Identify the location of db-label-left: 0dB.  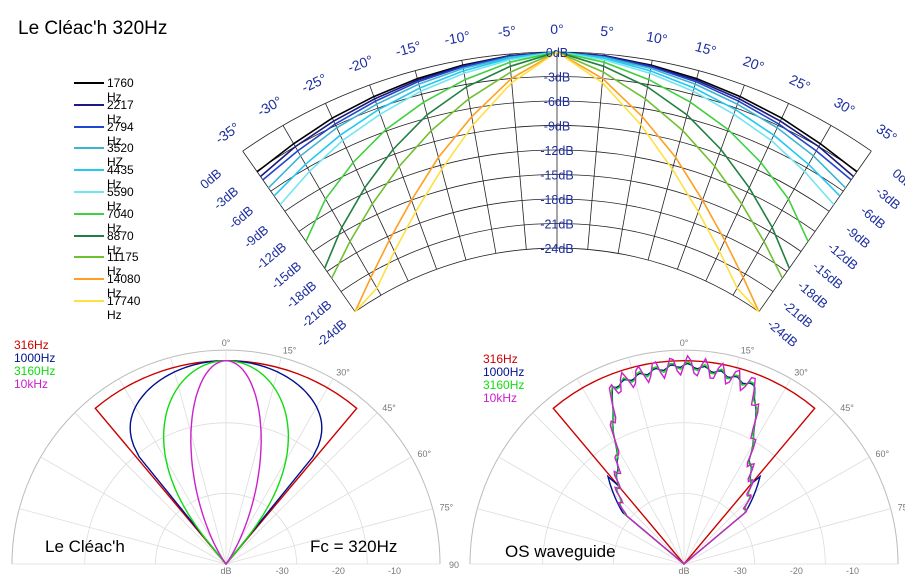
(210, 179).